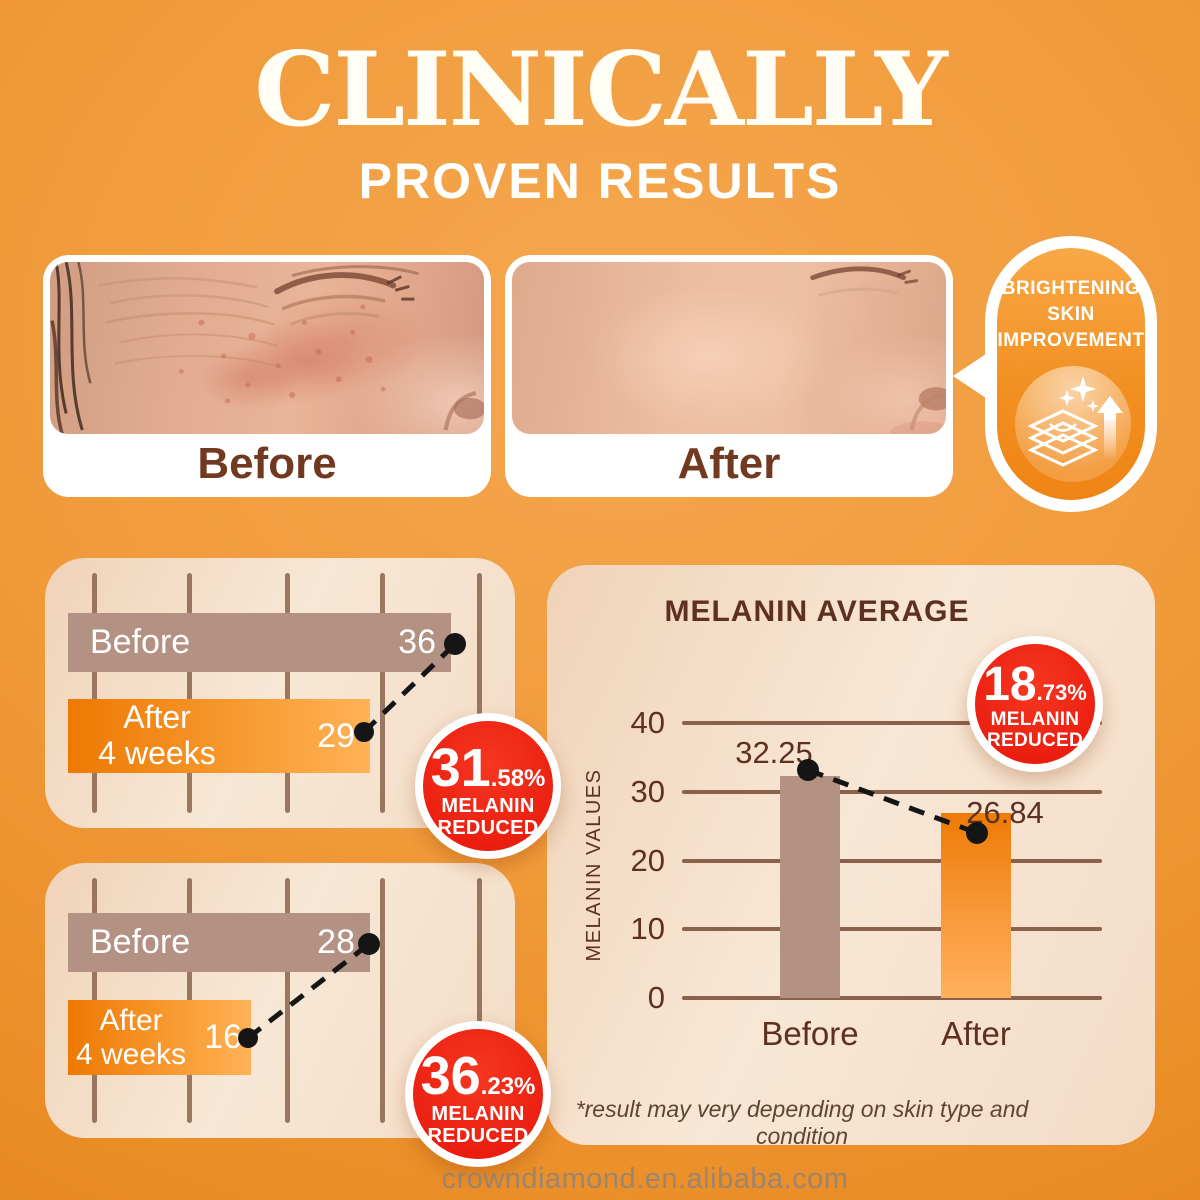 Image resolution: width=1200 pixels, height=1200 pixels. What do you see at coordinates (601, 90) in the screenshot?
I see `page-title: CLINICALLY` at bounding box center [601, 90].